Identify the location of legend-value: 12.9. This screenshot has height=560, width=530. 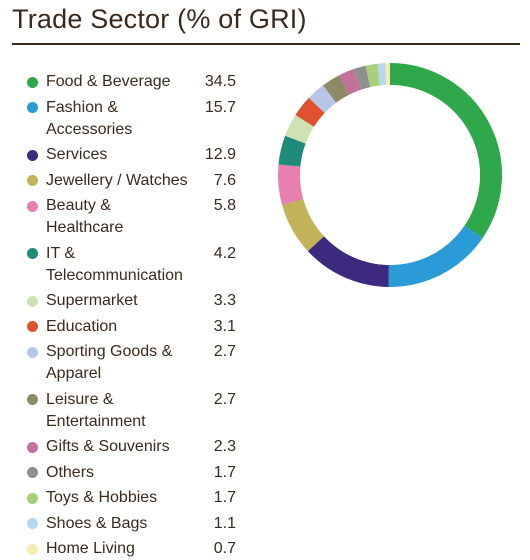
(211, 155).